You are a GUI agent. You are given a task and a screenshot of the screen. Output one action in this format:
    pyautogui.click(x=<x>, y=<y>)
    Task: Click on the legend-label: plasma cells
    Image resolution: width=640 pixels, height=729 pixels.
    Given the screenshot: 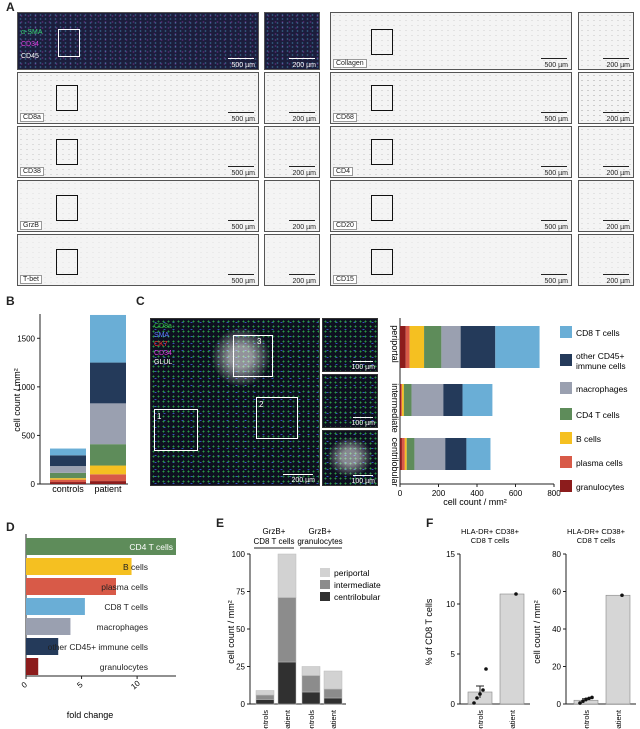 What is the action you would take?
    pyautogui.click(x=599, y=463)
    